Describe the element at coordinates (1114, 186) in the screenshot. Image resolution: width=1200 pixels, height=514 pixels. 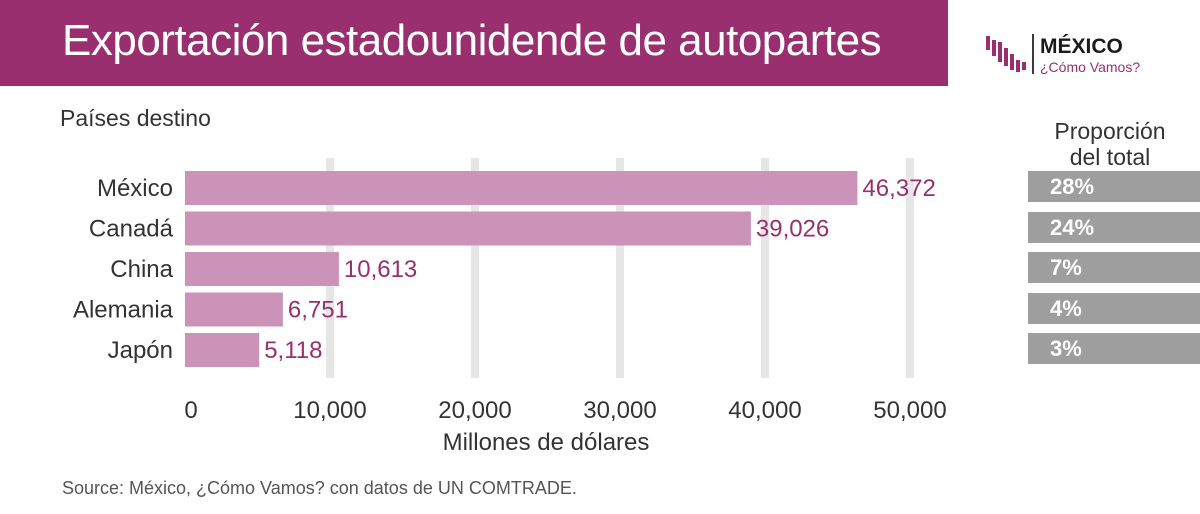
I see `proportion-value: 28%` at that location.